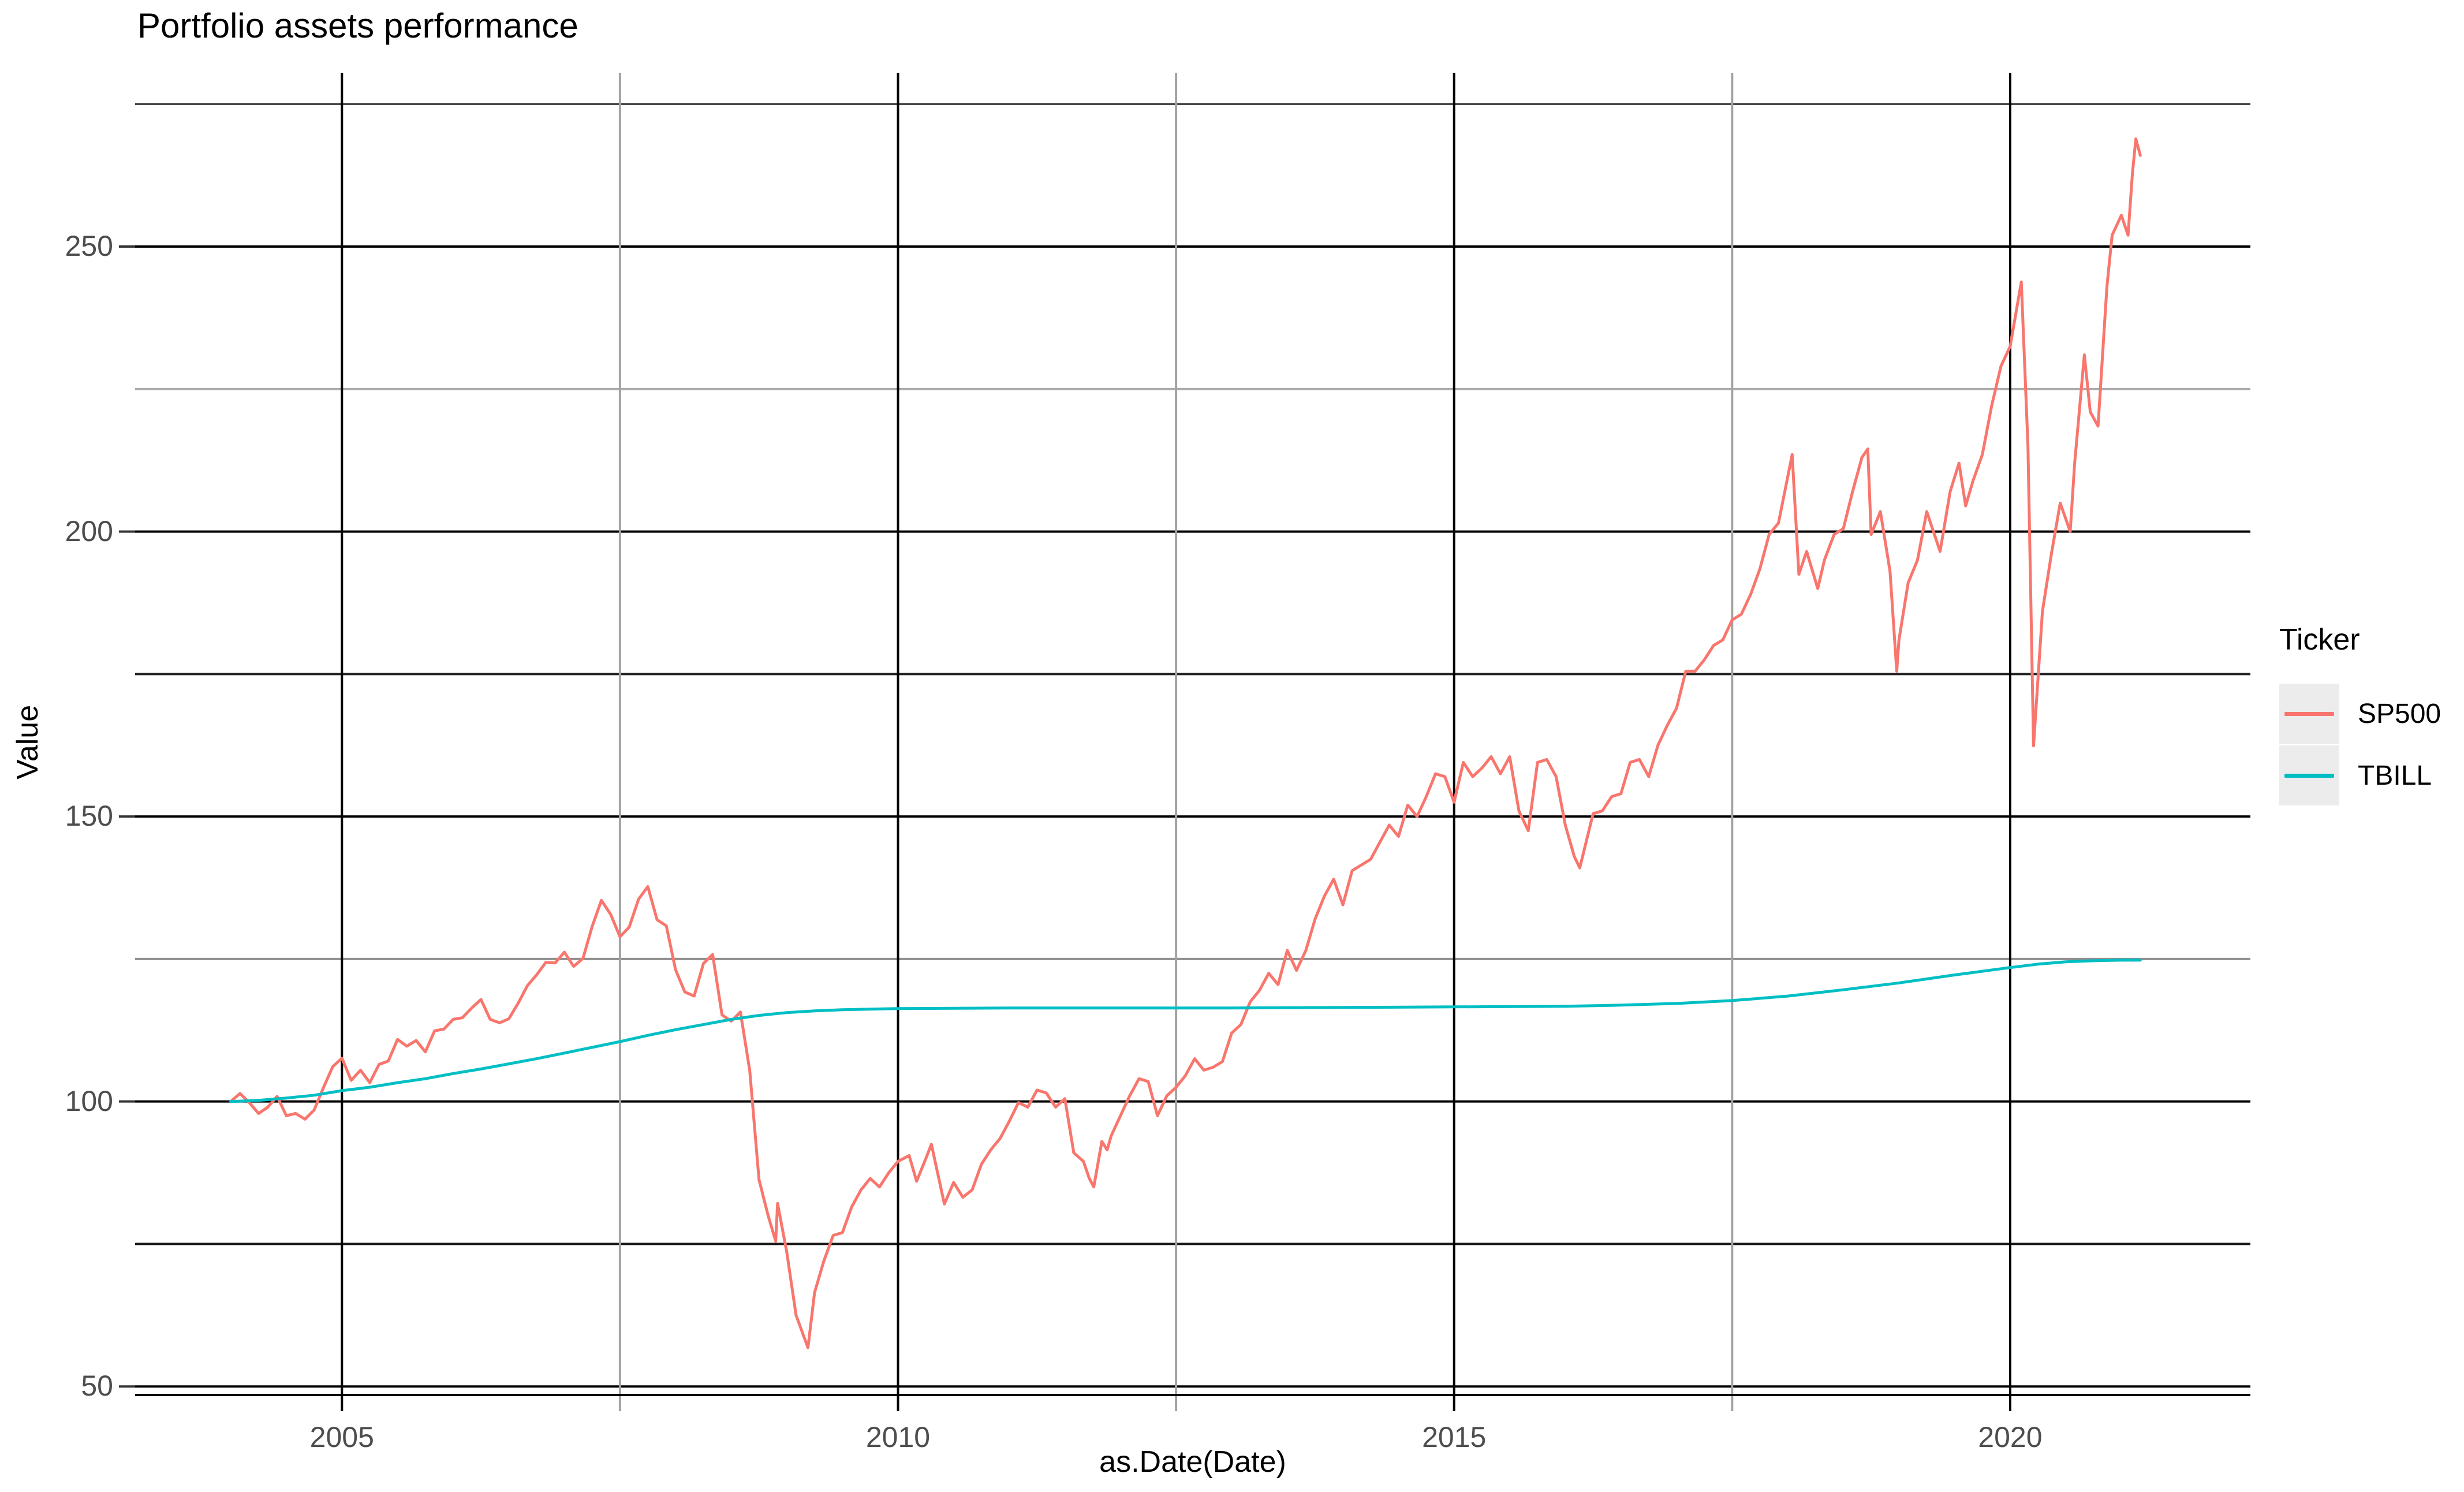  I want to click on y-tick-label-250: 250, so click(89, 246).